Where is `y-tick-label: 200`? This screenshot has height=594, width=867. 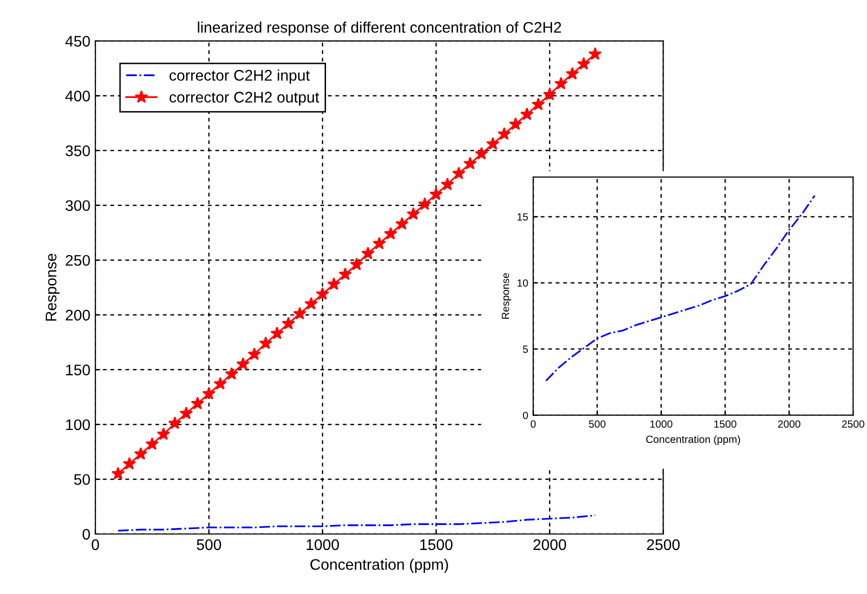
y-tick-label: 200 is located at coordinates (78, 315).